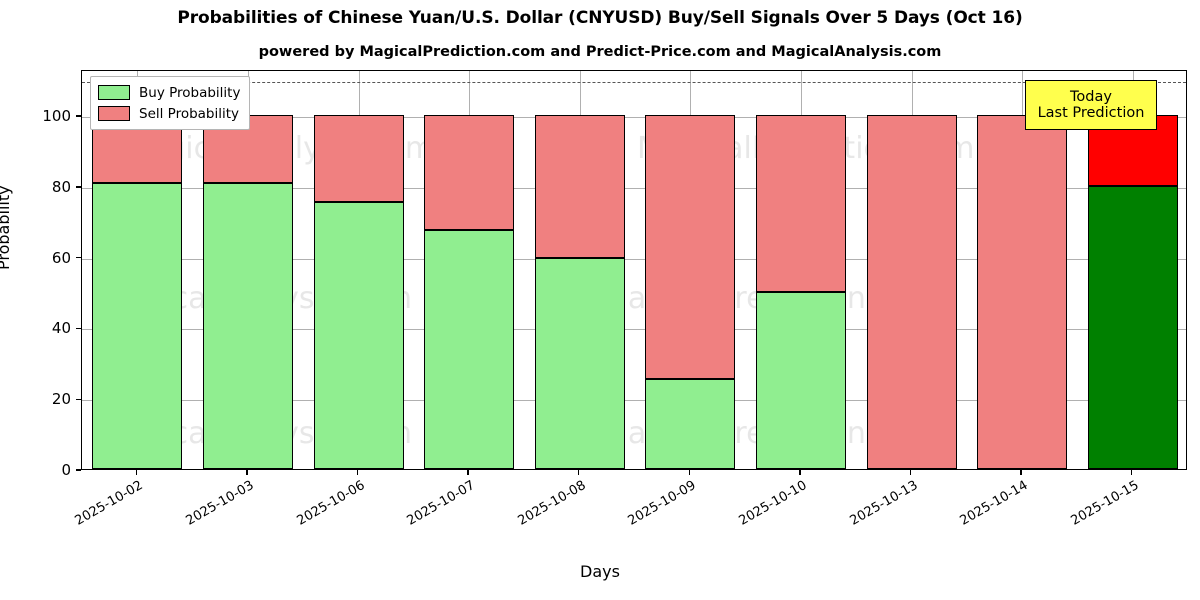  What do you see at coordinates (1091, 96) in the screenshot?
I see `today-annotation-line1: Today` at bounding box center [1091, 96].